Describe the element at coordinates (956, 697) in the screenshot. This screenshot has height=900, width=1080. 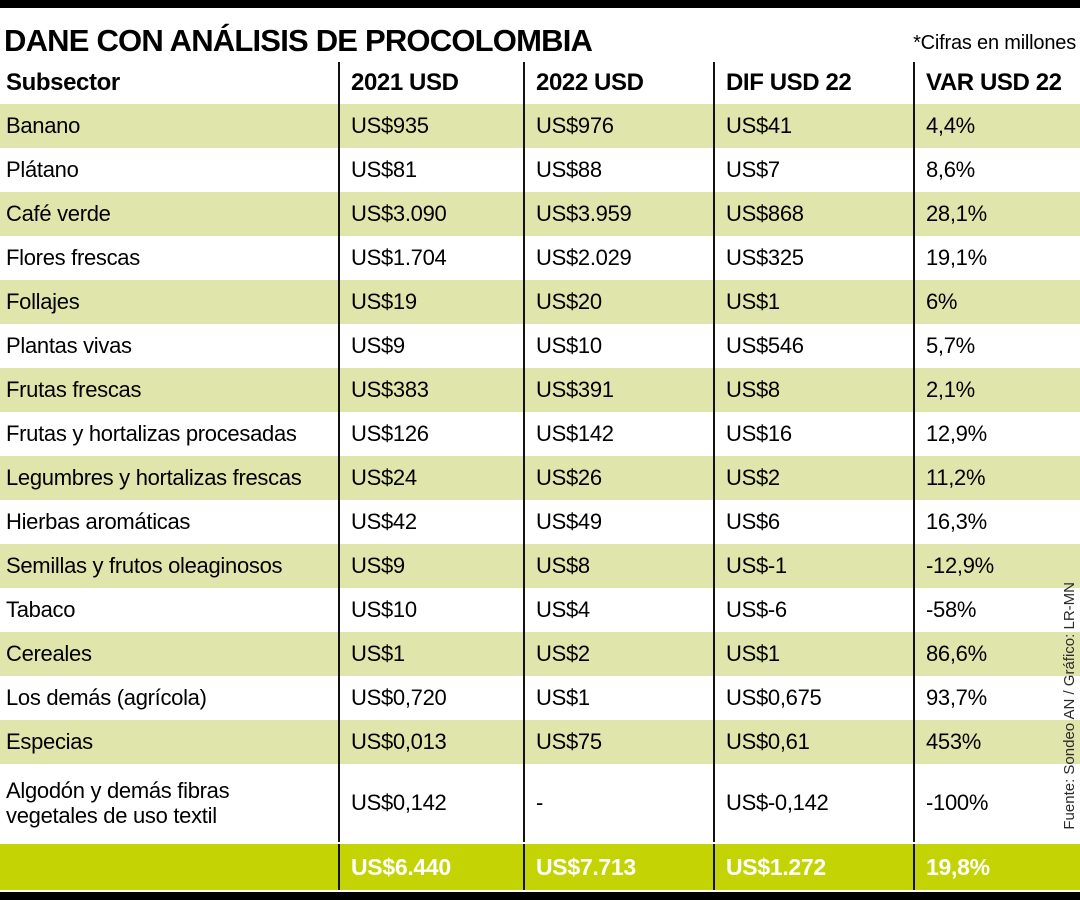
I see `cell-text: 93,7%` at that location.